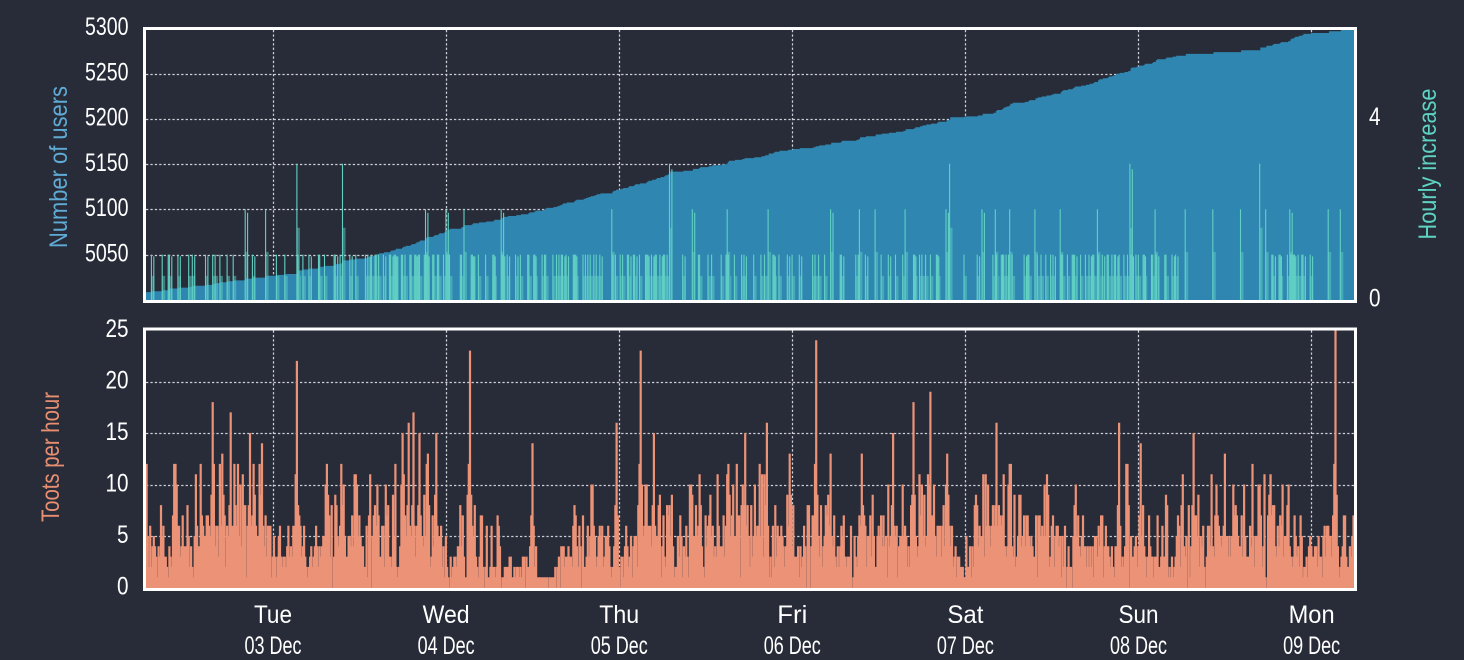 The width and height of the screenshot is (1464, 660). Describe the element at coordinates (273, 646) in the screenshot. I see `svg-text: 03 Dec` at that location.